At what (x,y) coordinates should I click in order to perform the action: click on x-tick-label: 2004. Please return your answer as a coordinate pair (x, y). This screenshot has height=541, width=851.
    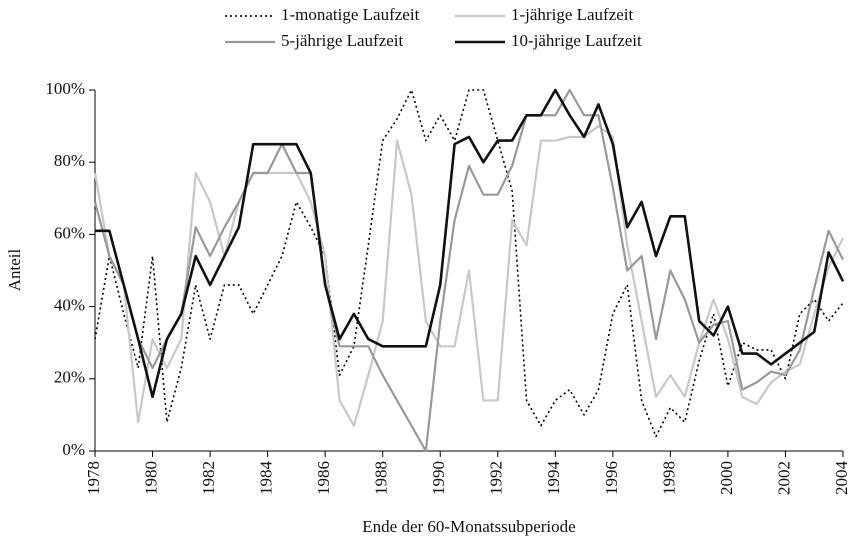
    Looking at the image, I should click on (841, 478).